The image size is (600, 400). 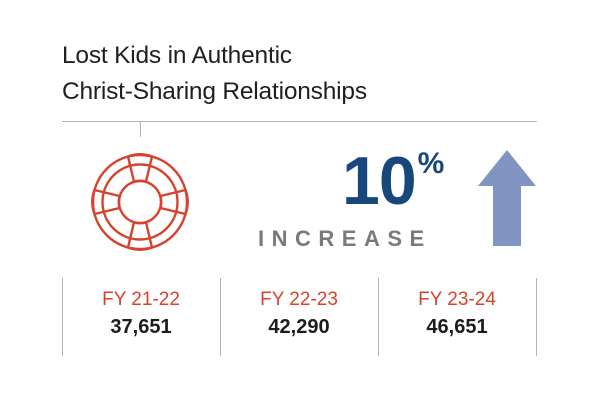 What do you see at coordinates (141, 327) in the screenshot?
I see `year-value: 37,651` at bounding box center [141, 327].